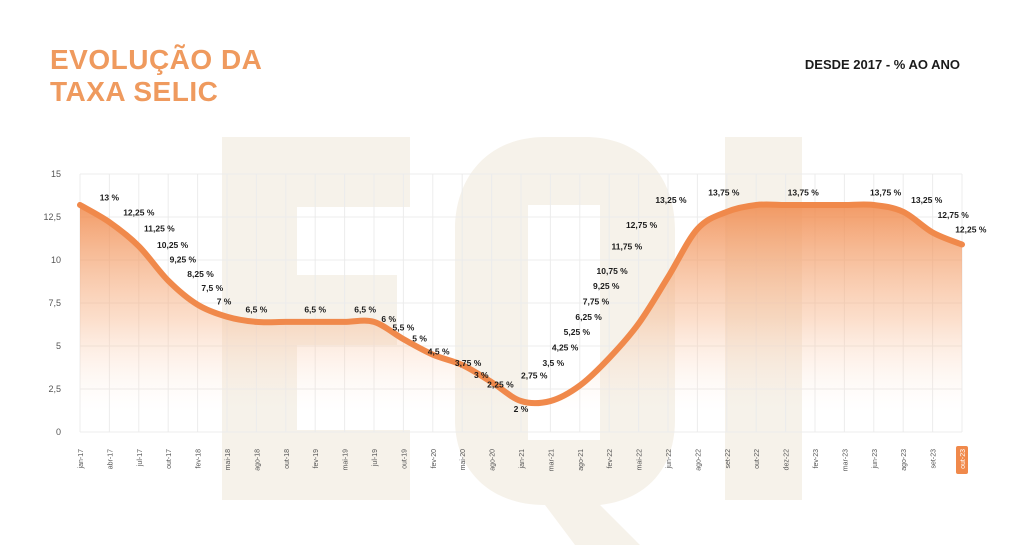 The height and width of the screenshot is (553, 1024). Describe the element at coordinates (463, 460) in the screenshot. I see `x-tick-label: mai-20` at that location.